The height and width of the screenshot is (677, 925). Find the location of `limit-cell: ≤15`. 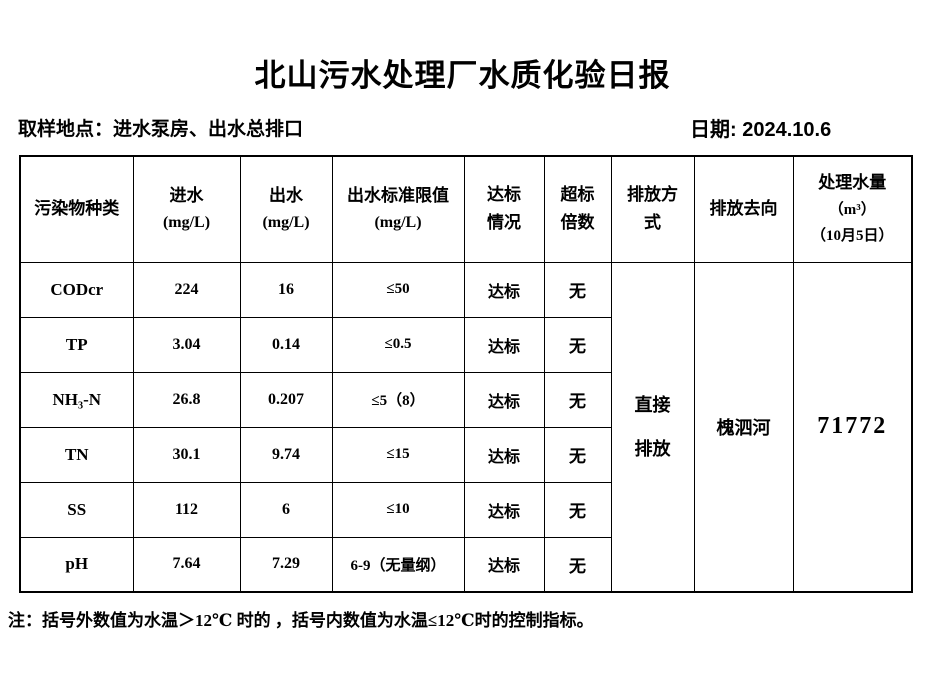

limit-cell: ≤15 is located at coordinates (398, 454).